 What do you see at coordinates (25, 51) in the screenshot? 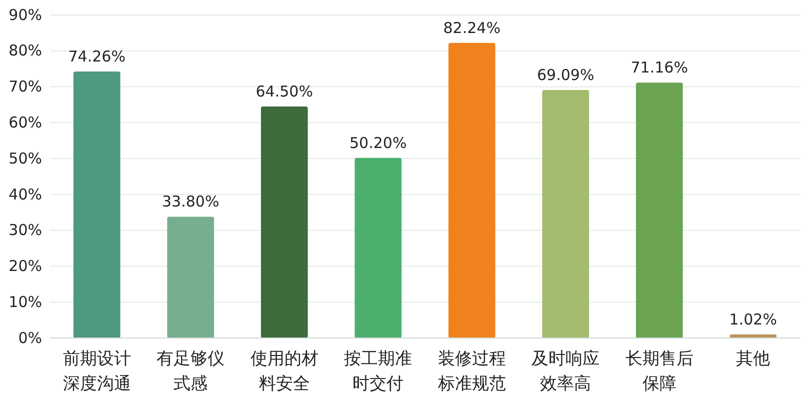
I see `y-tick-label: 80%` at bounding box center [25, 51].